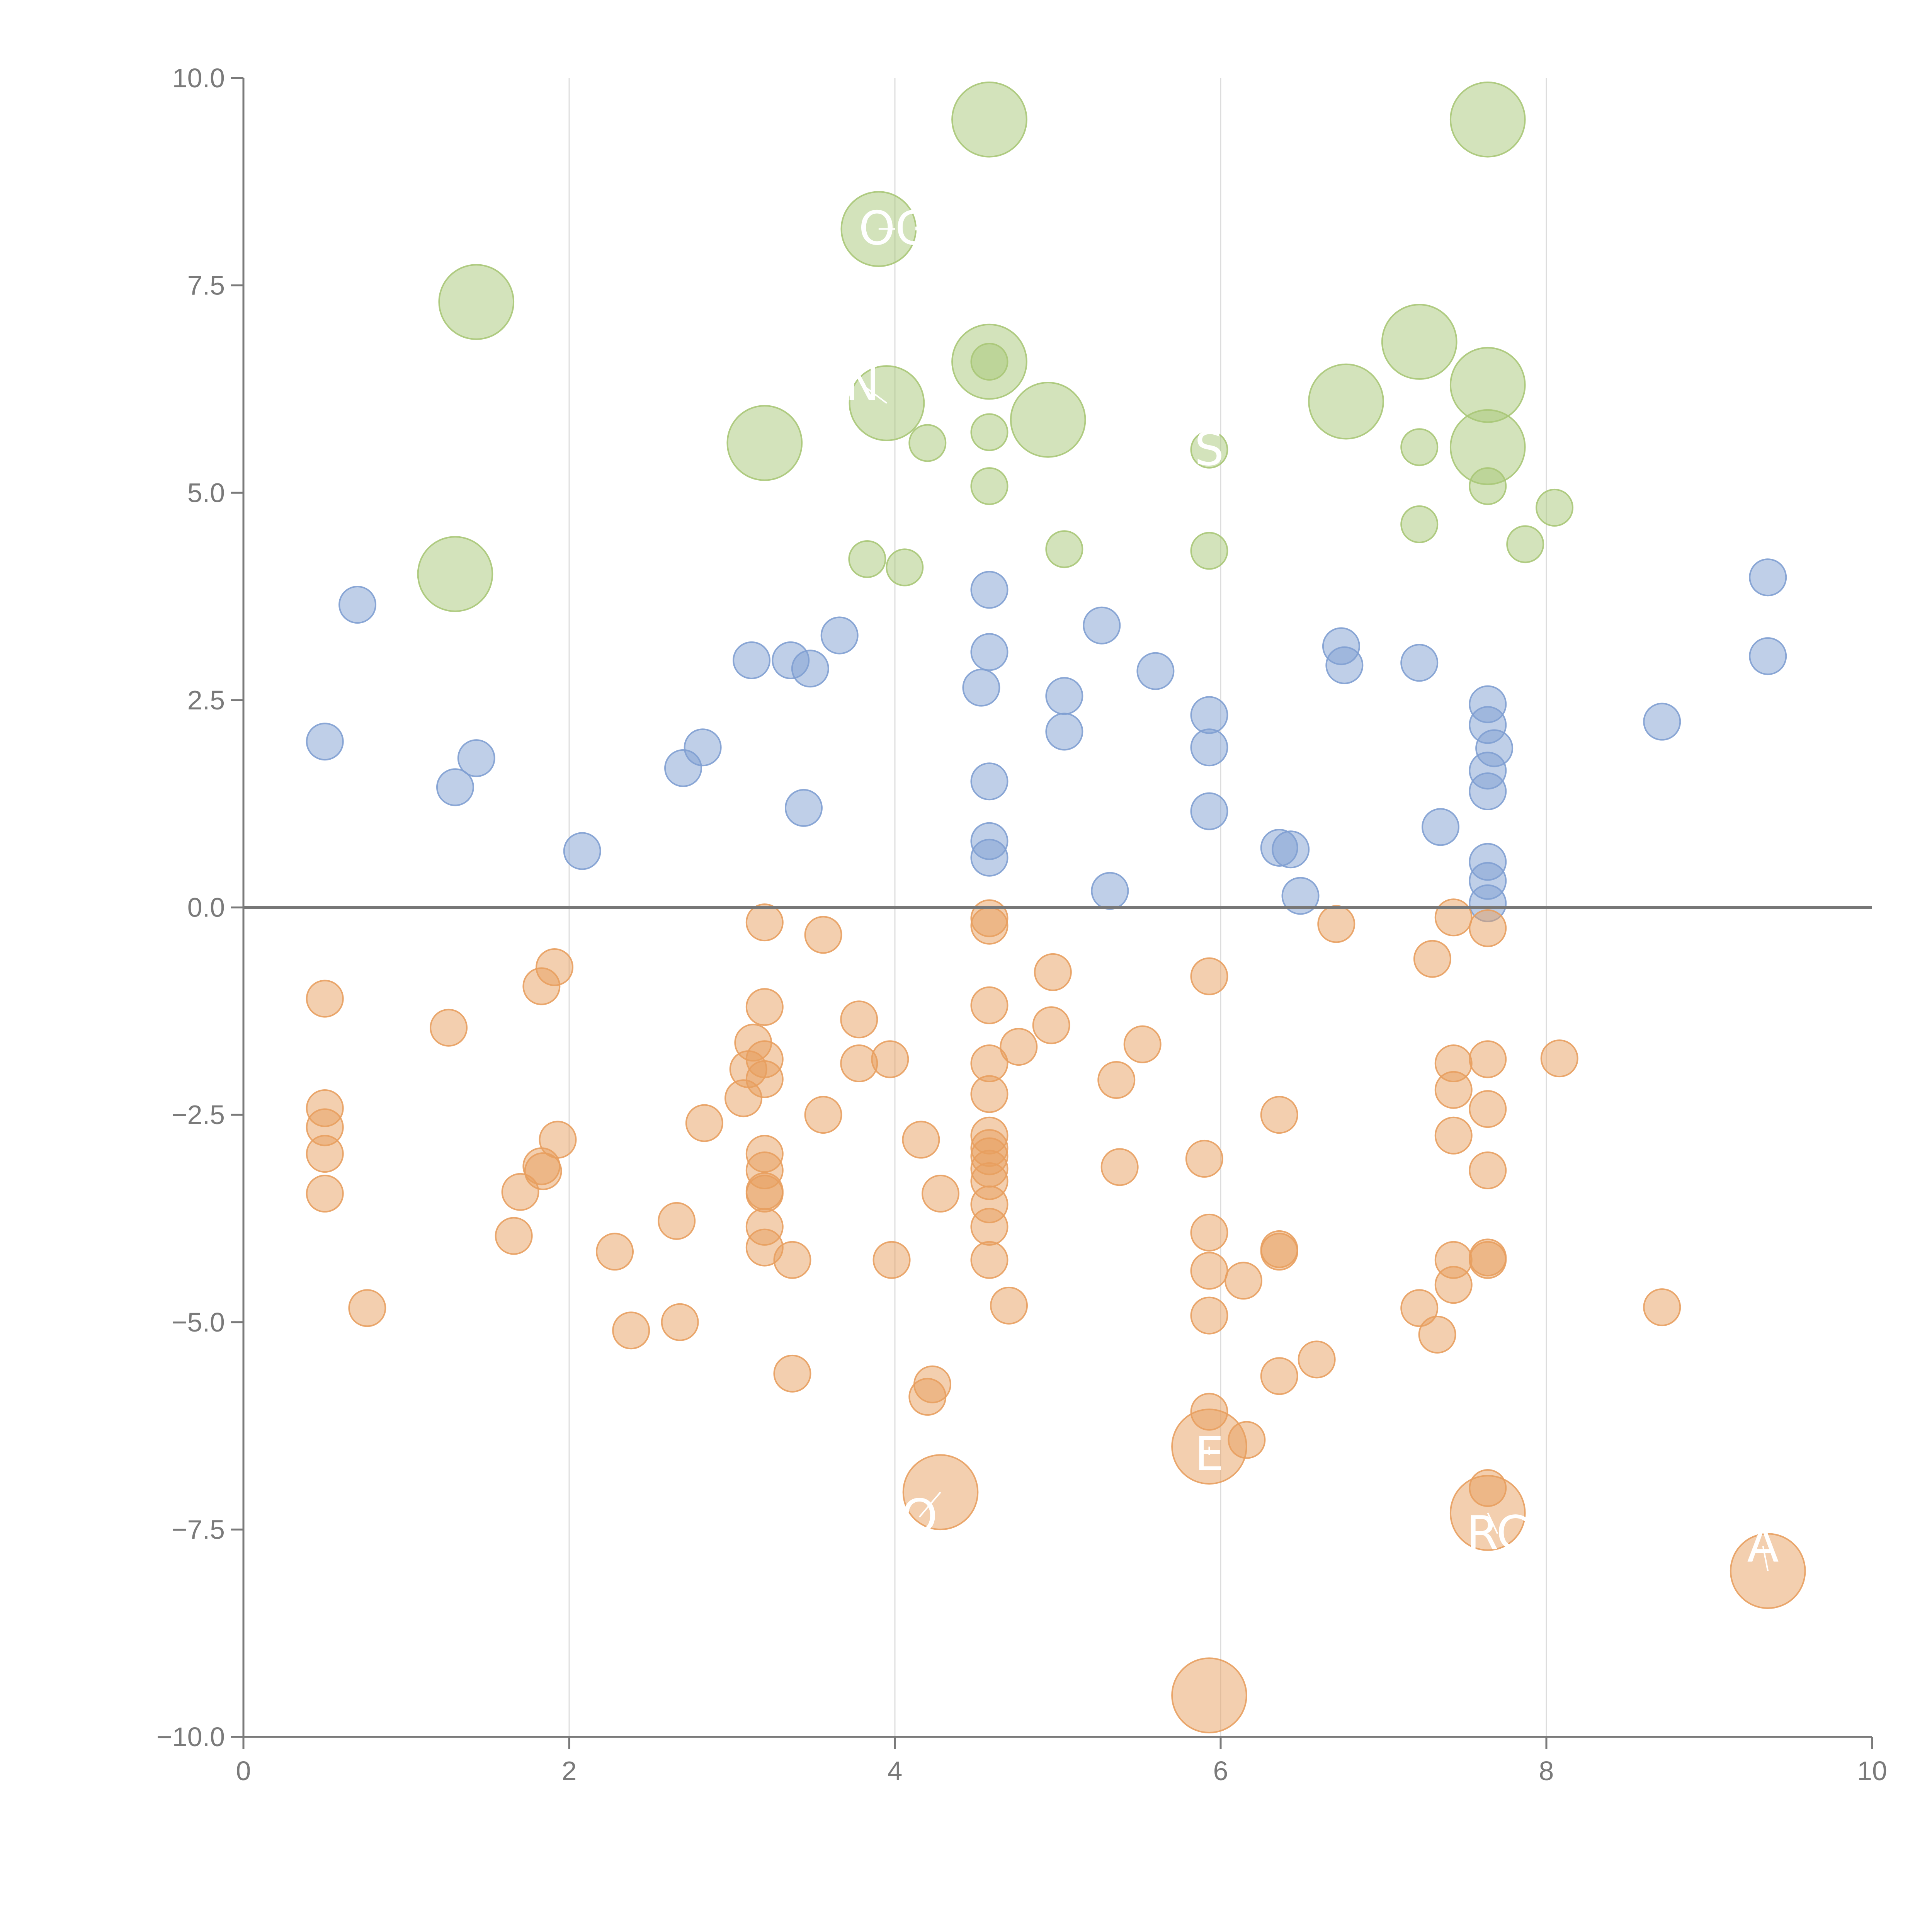  Describe the element at coordinates (198, 1529) in the screenshot. I see `y-tick-label: −7.5` at that location.